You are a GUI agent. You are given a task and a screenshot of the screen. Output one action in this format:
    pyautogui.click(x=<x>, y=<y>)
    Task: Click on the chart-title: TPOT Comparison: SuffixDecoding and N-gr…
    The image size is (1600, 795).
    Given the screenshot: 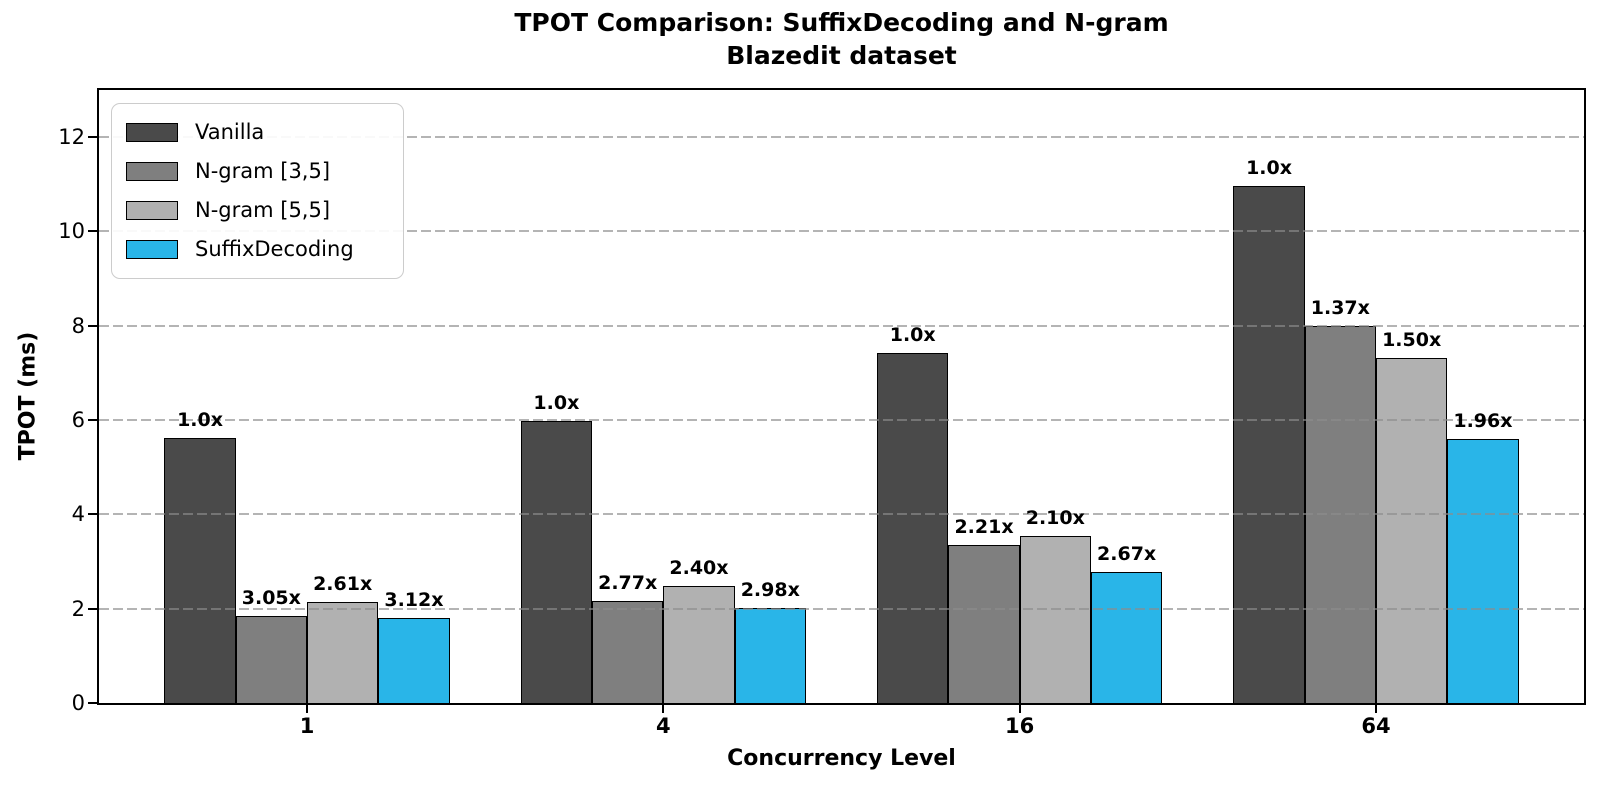 What is the action you would take?
    pyautogui.click(x=841, y=39)
    